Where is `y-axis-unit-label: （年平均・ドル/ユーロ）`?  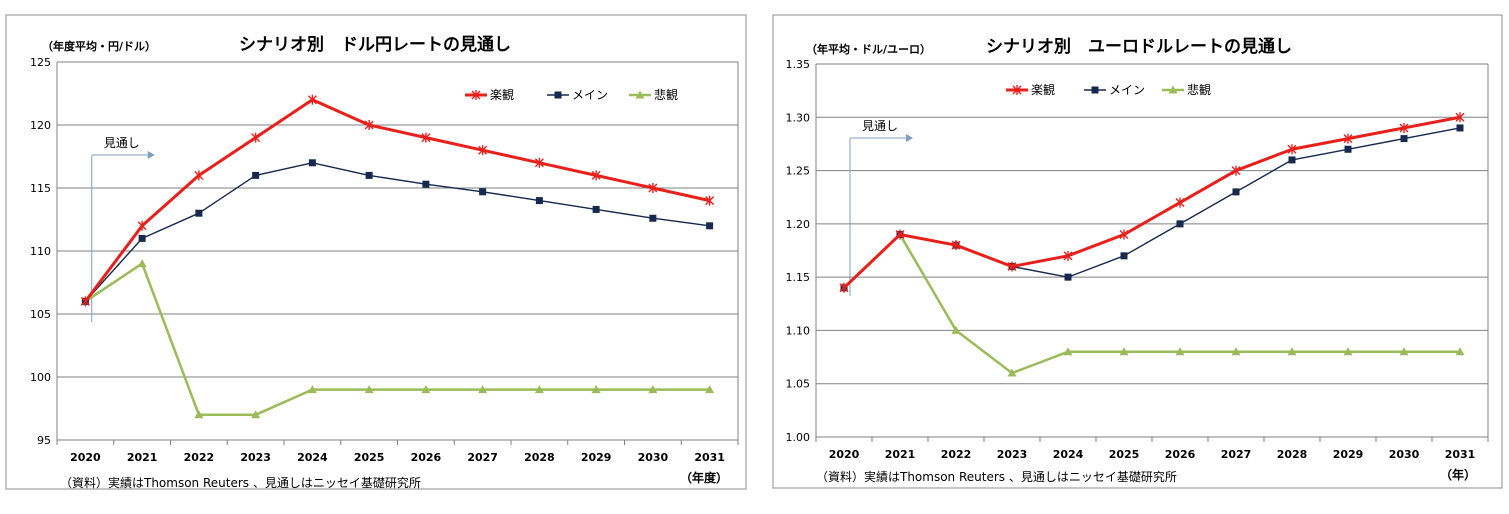
y-axis-unit-label: （年平均・ドル/ユーロ） is located at coordinates (868, 49).